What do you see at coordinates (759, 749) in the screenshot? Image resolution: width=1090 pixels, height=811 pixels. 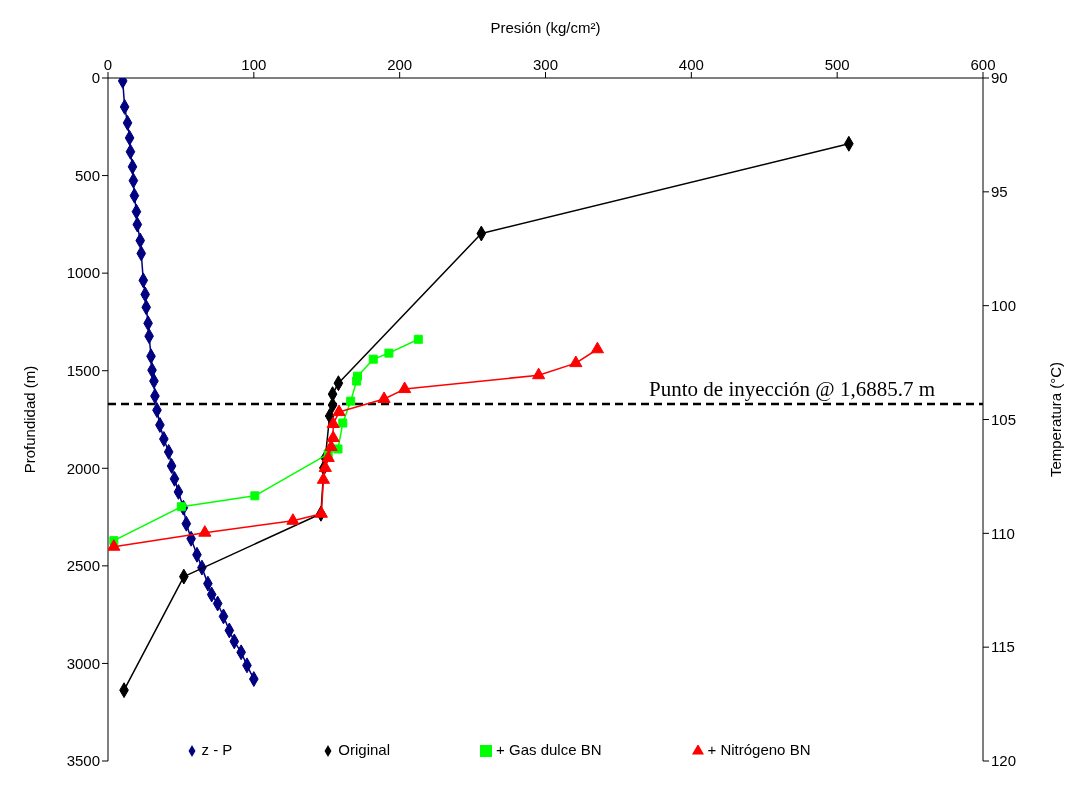 I see `legend-label: + Nitrógeno BN` at bounding box center [759, 749].